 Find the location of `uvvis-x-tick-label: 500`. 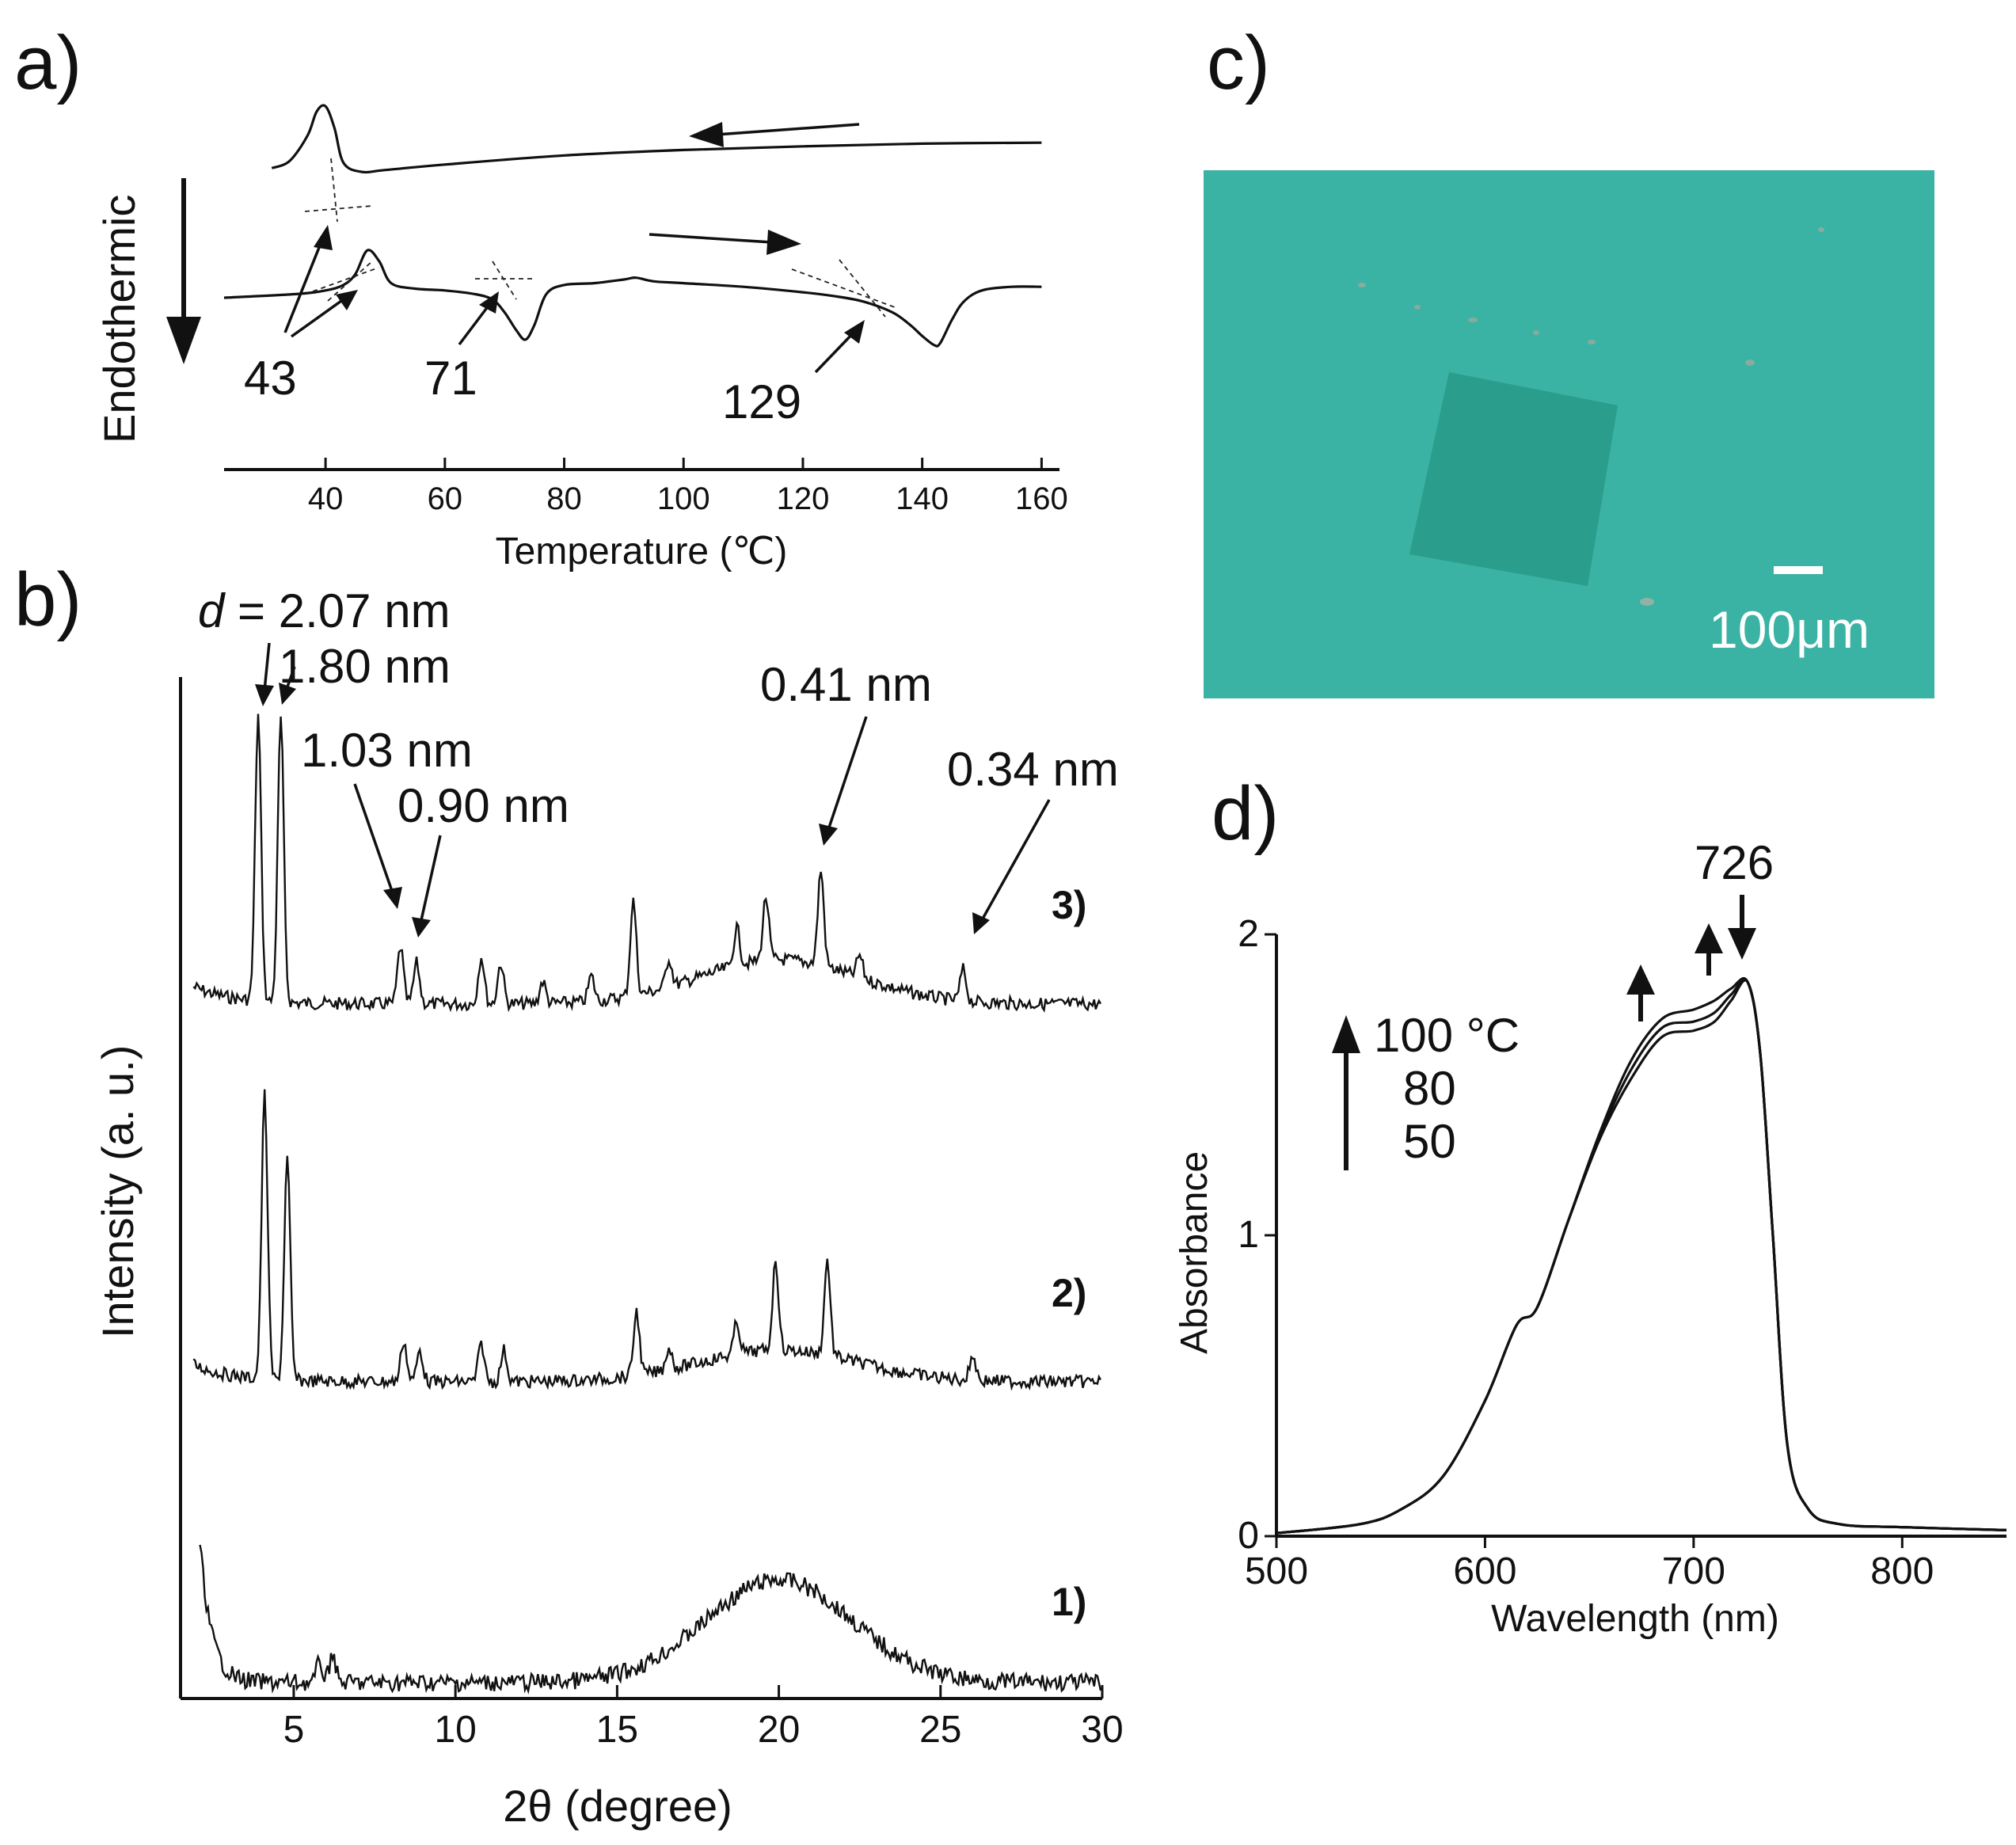

uvvis-x-tick-label: 500 is located at coordinates (1276, 1571).